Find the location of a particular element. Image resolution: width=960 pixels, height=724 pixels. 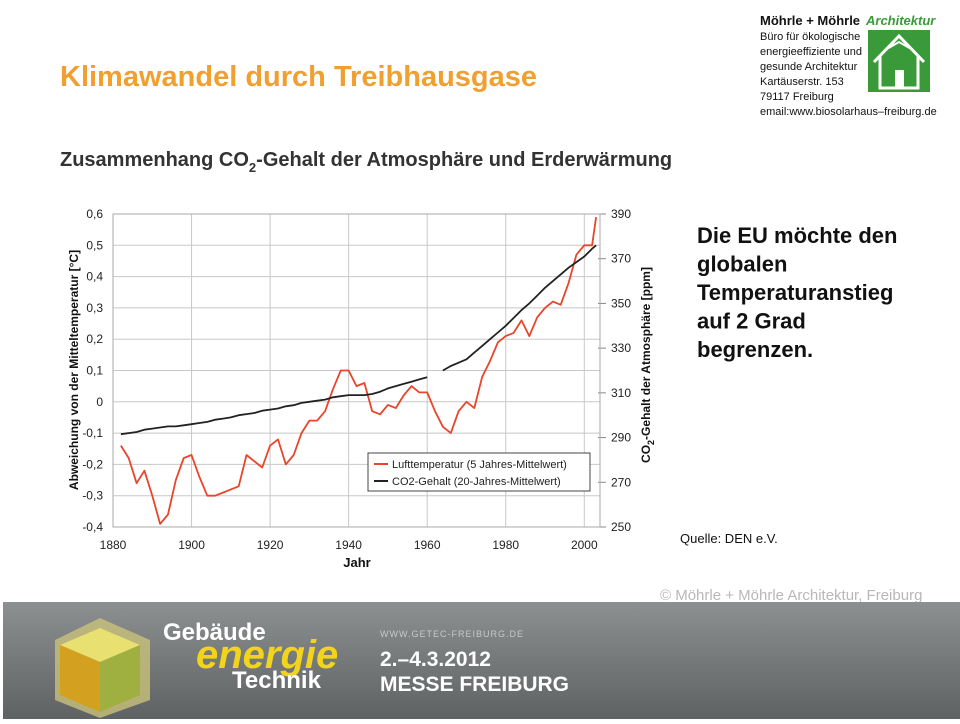

company-line: email:www.biosolarhaus–freiburg.de is located at coordinates (848, 112).